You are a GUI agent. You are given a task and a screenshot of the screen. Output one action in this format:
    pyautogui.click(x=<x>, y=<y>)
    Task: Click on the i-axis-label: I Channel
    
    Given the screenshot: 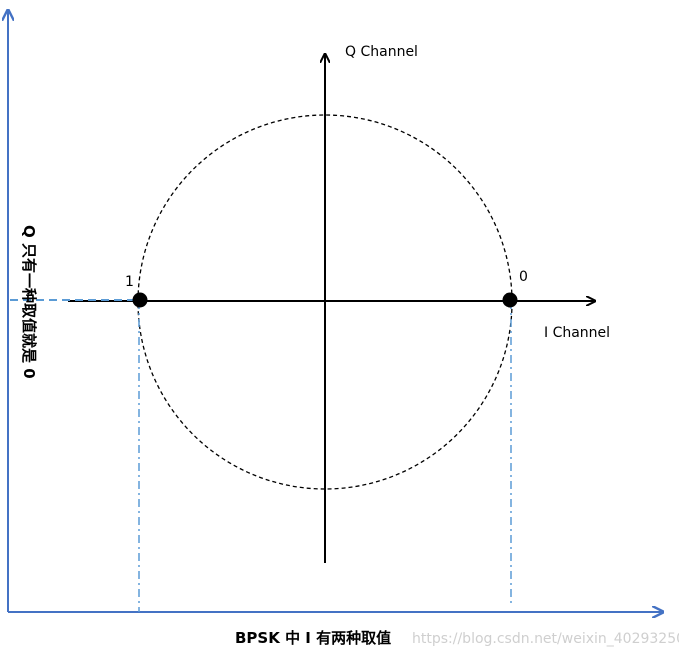 What is the action you would take?
    pyautogui.click(x=577, y=333)
    